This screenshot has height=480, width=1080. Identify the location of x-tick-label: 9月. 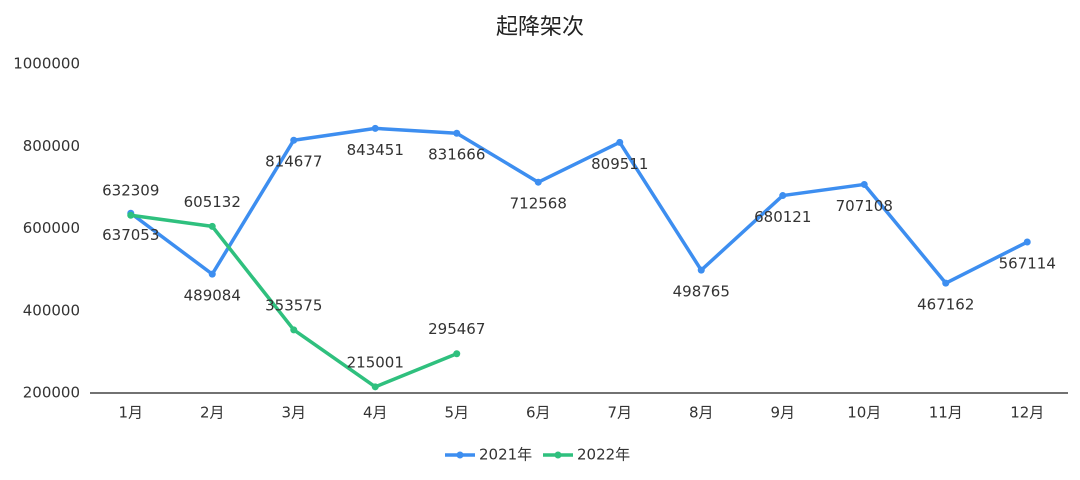
(782, 413).